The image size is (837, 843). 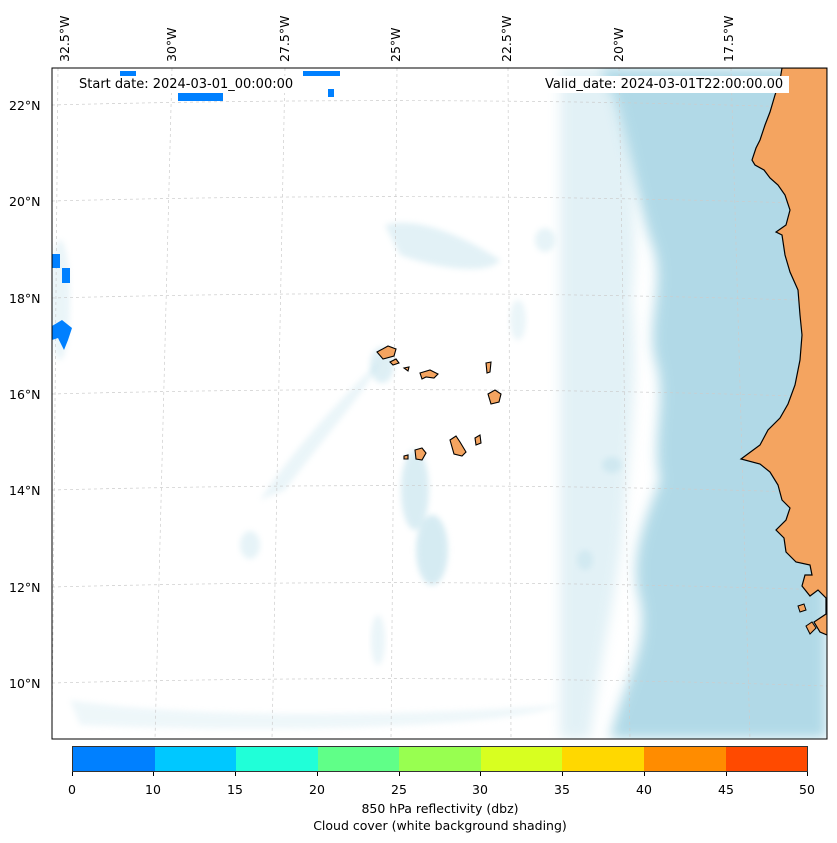 What do you see at coordinates (235, 789) in the screenshot?
I see `colorbar-tick-15: 15` at bounding box center [235, 789].